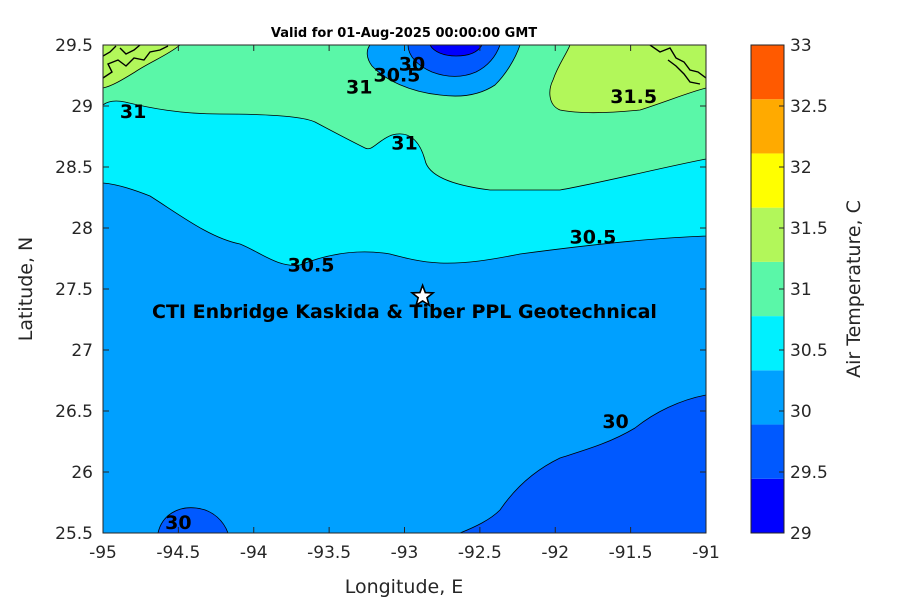 Image resolution: width=900 pixels, height=600 pixels. Describe the element at coordinates (801, 534) in the screenshot. I see `colorbar-tick-label: 29` at that location.